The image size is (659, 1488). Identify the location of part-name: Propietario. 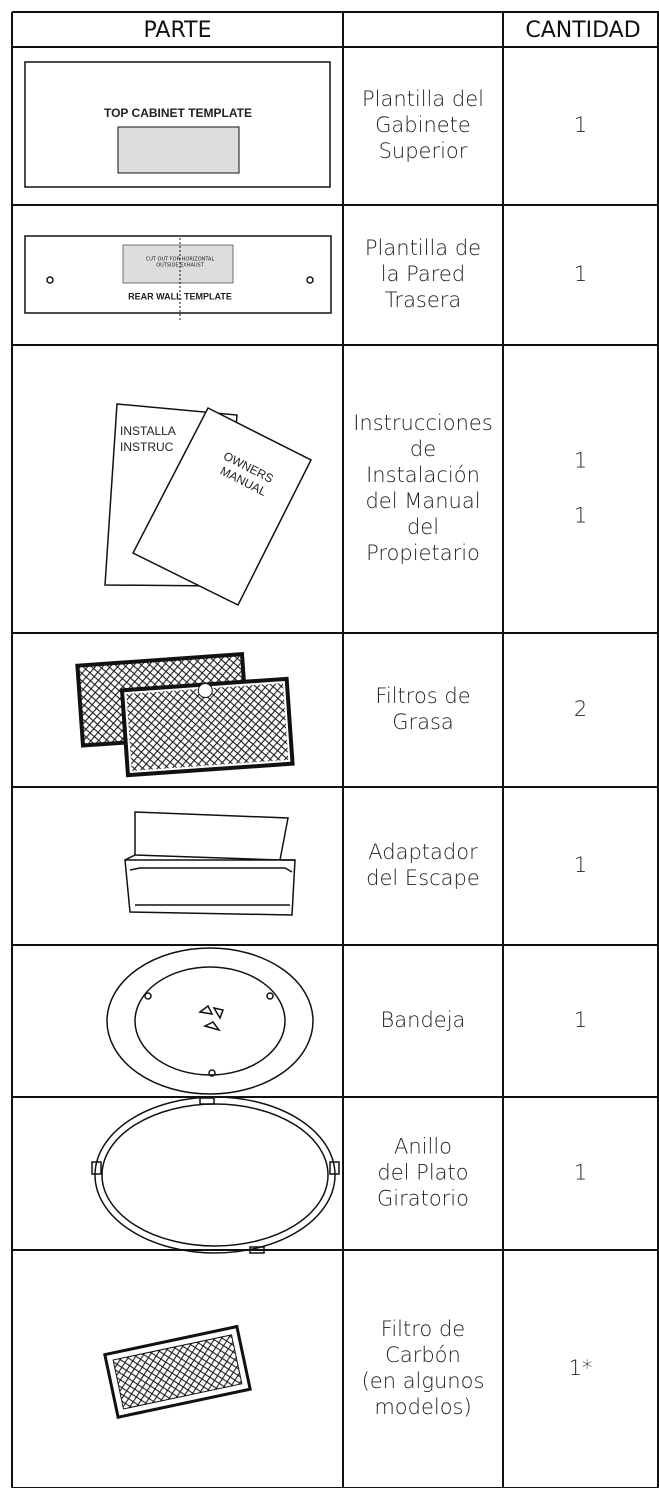
(423, 553).